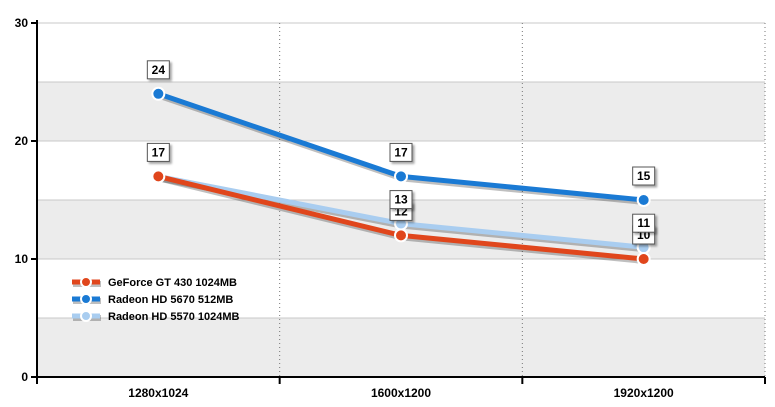 This screenshot has width=775, height=407. I want to click on data-label: 13, so click(401, 200).